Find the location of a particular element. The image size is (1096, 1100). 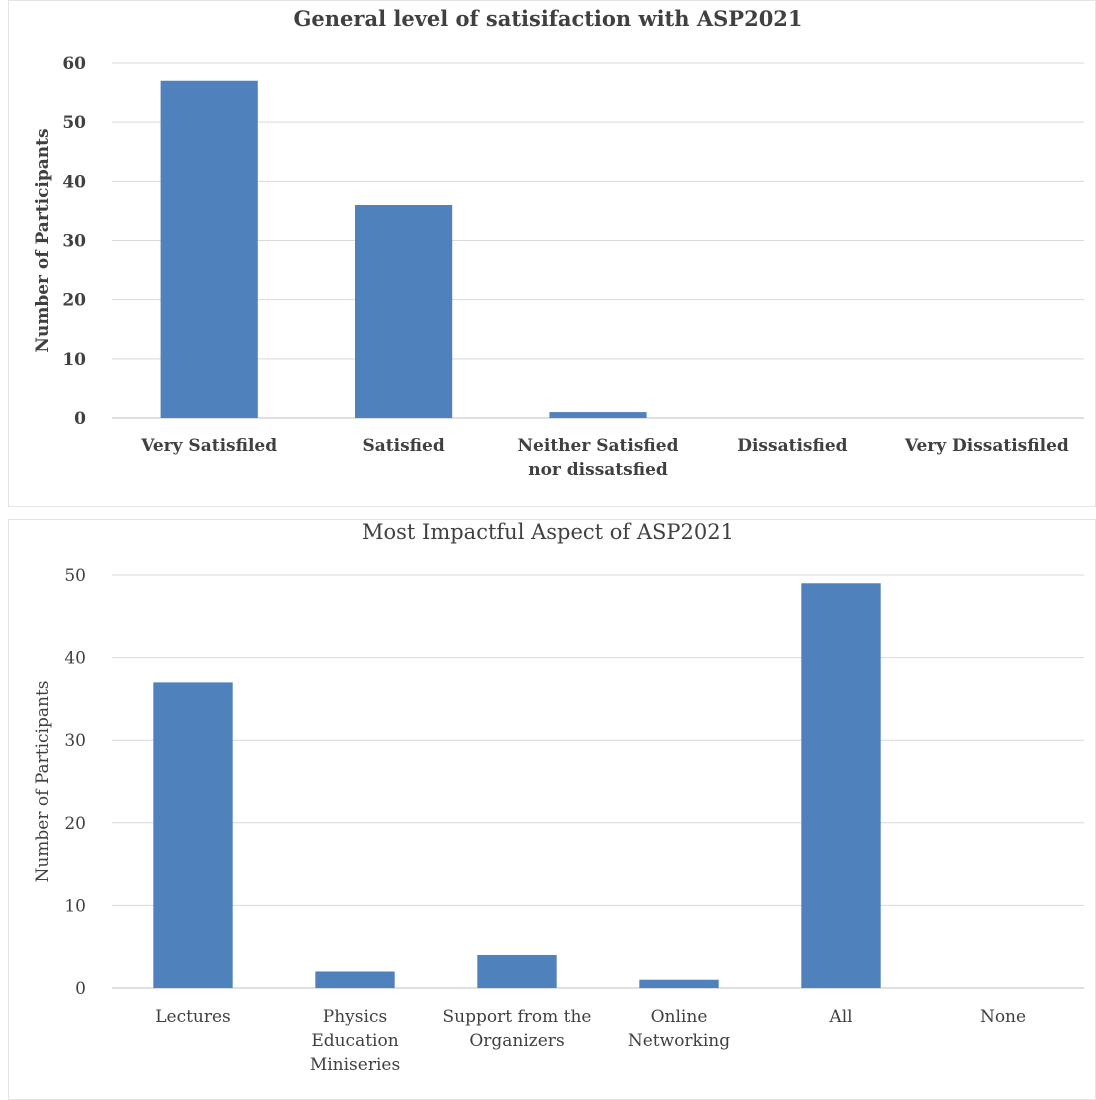

satisfaction-category-label: Neither Satisfied is located at coordinates (598, 446).